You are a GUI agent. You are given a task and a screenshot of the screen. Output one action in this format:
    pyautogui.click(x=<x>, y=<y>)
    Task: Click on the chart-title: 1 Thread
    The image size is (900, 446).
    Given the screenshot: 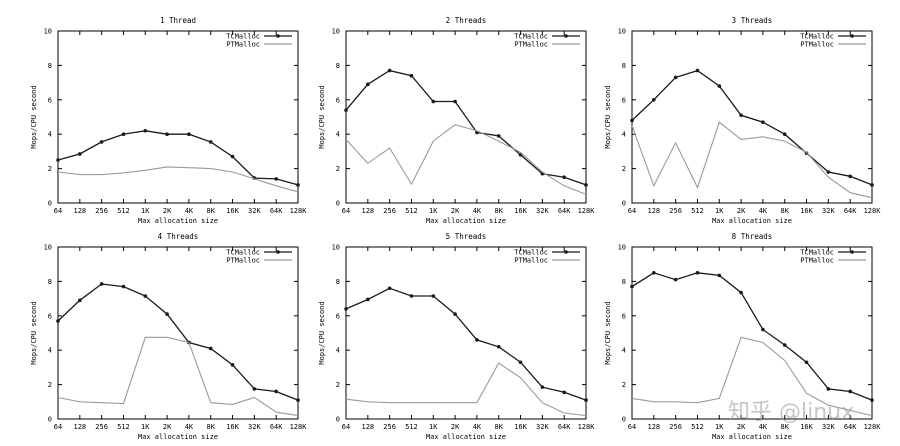 What is the action you would take?
    pyautogui.click(x=178, y=20)
    